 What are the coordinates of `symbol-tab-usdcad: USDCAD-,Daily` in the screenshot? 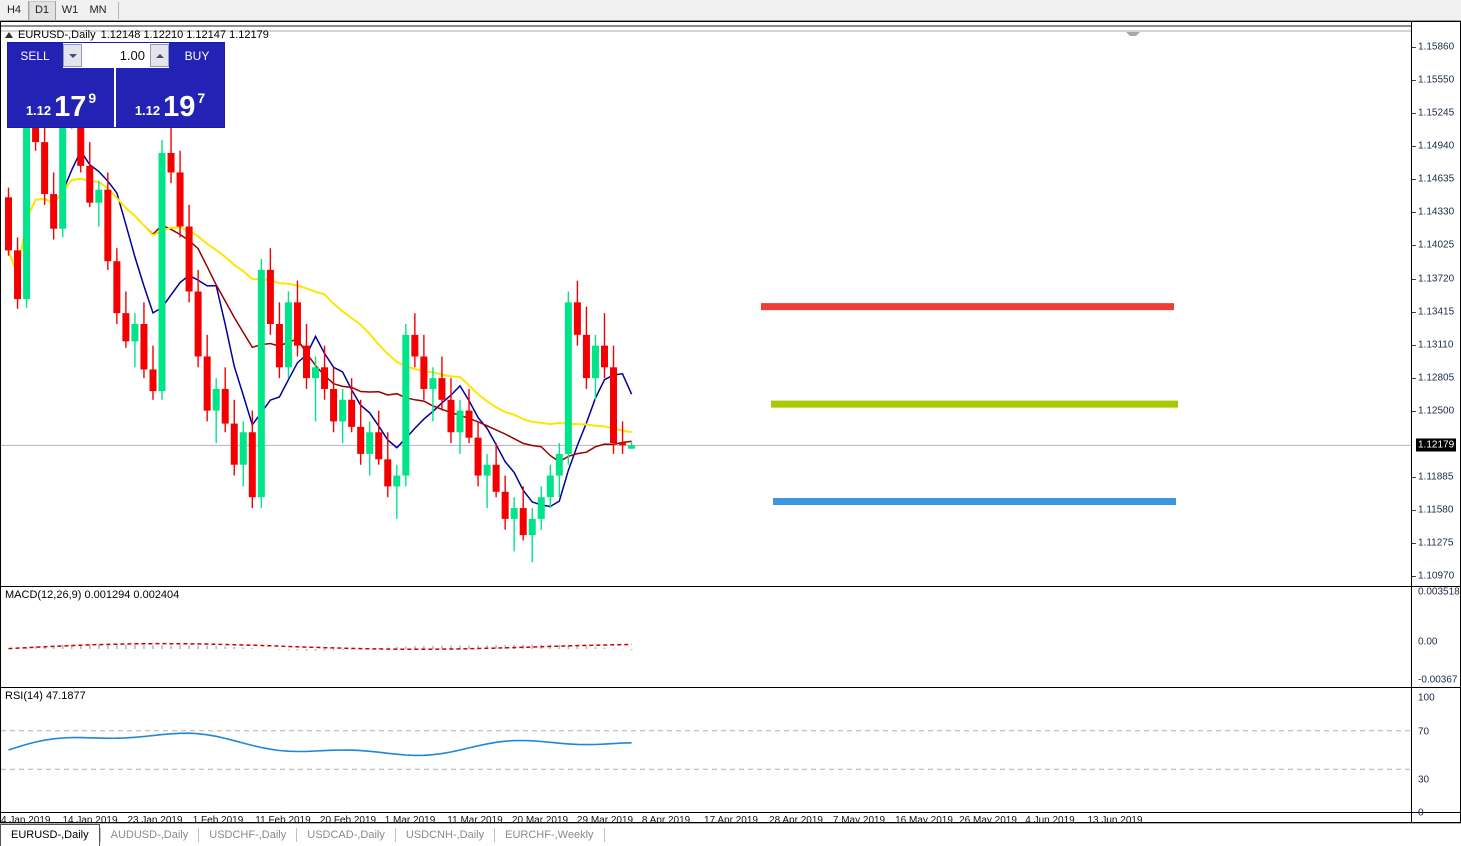 It's located at (346, 835).